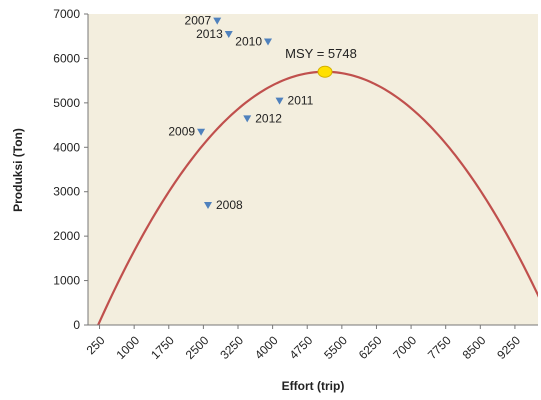  What do you see at coordinates (66, 14) in the screenshot?
I see `y-tick-label: 7000` at bounding box center [66, 14].